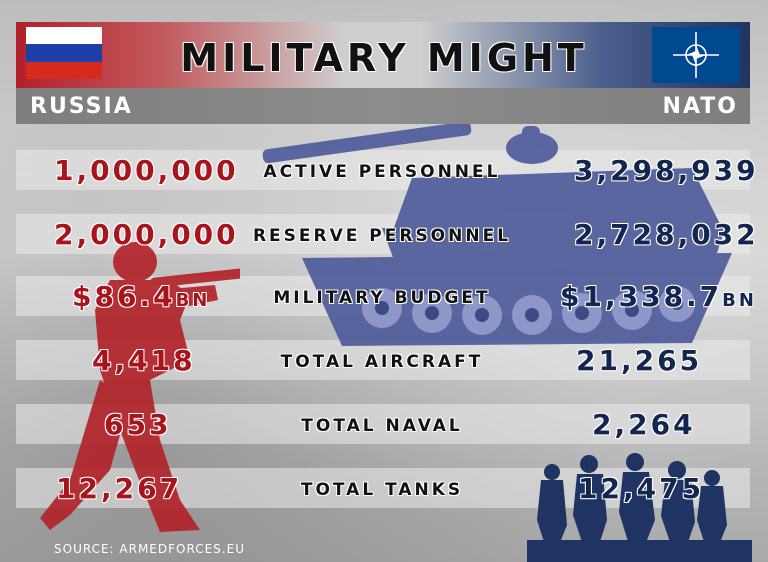  I want to click on page-title: MILITARY MIGHT, so click(384, 58).